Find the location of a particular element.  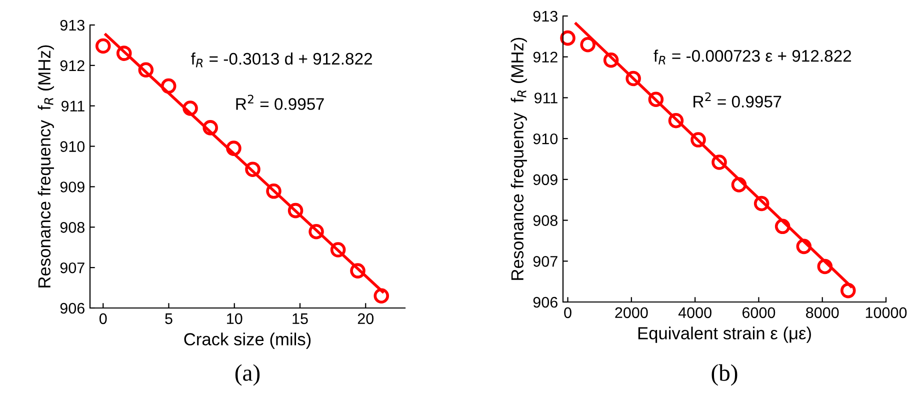

x-tick-label: 2000 is located at coordinates (631, 312).